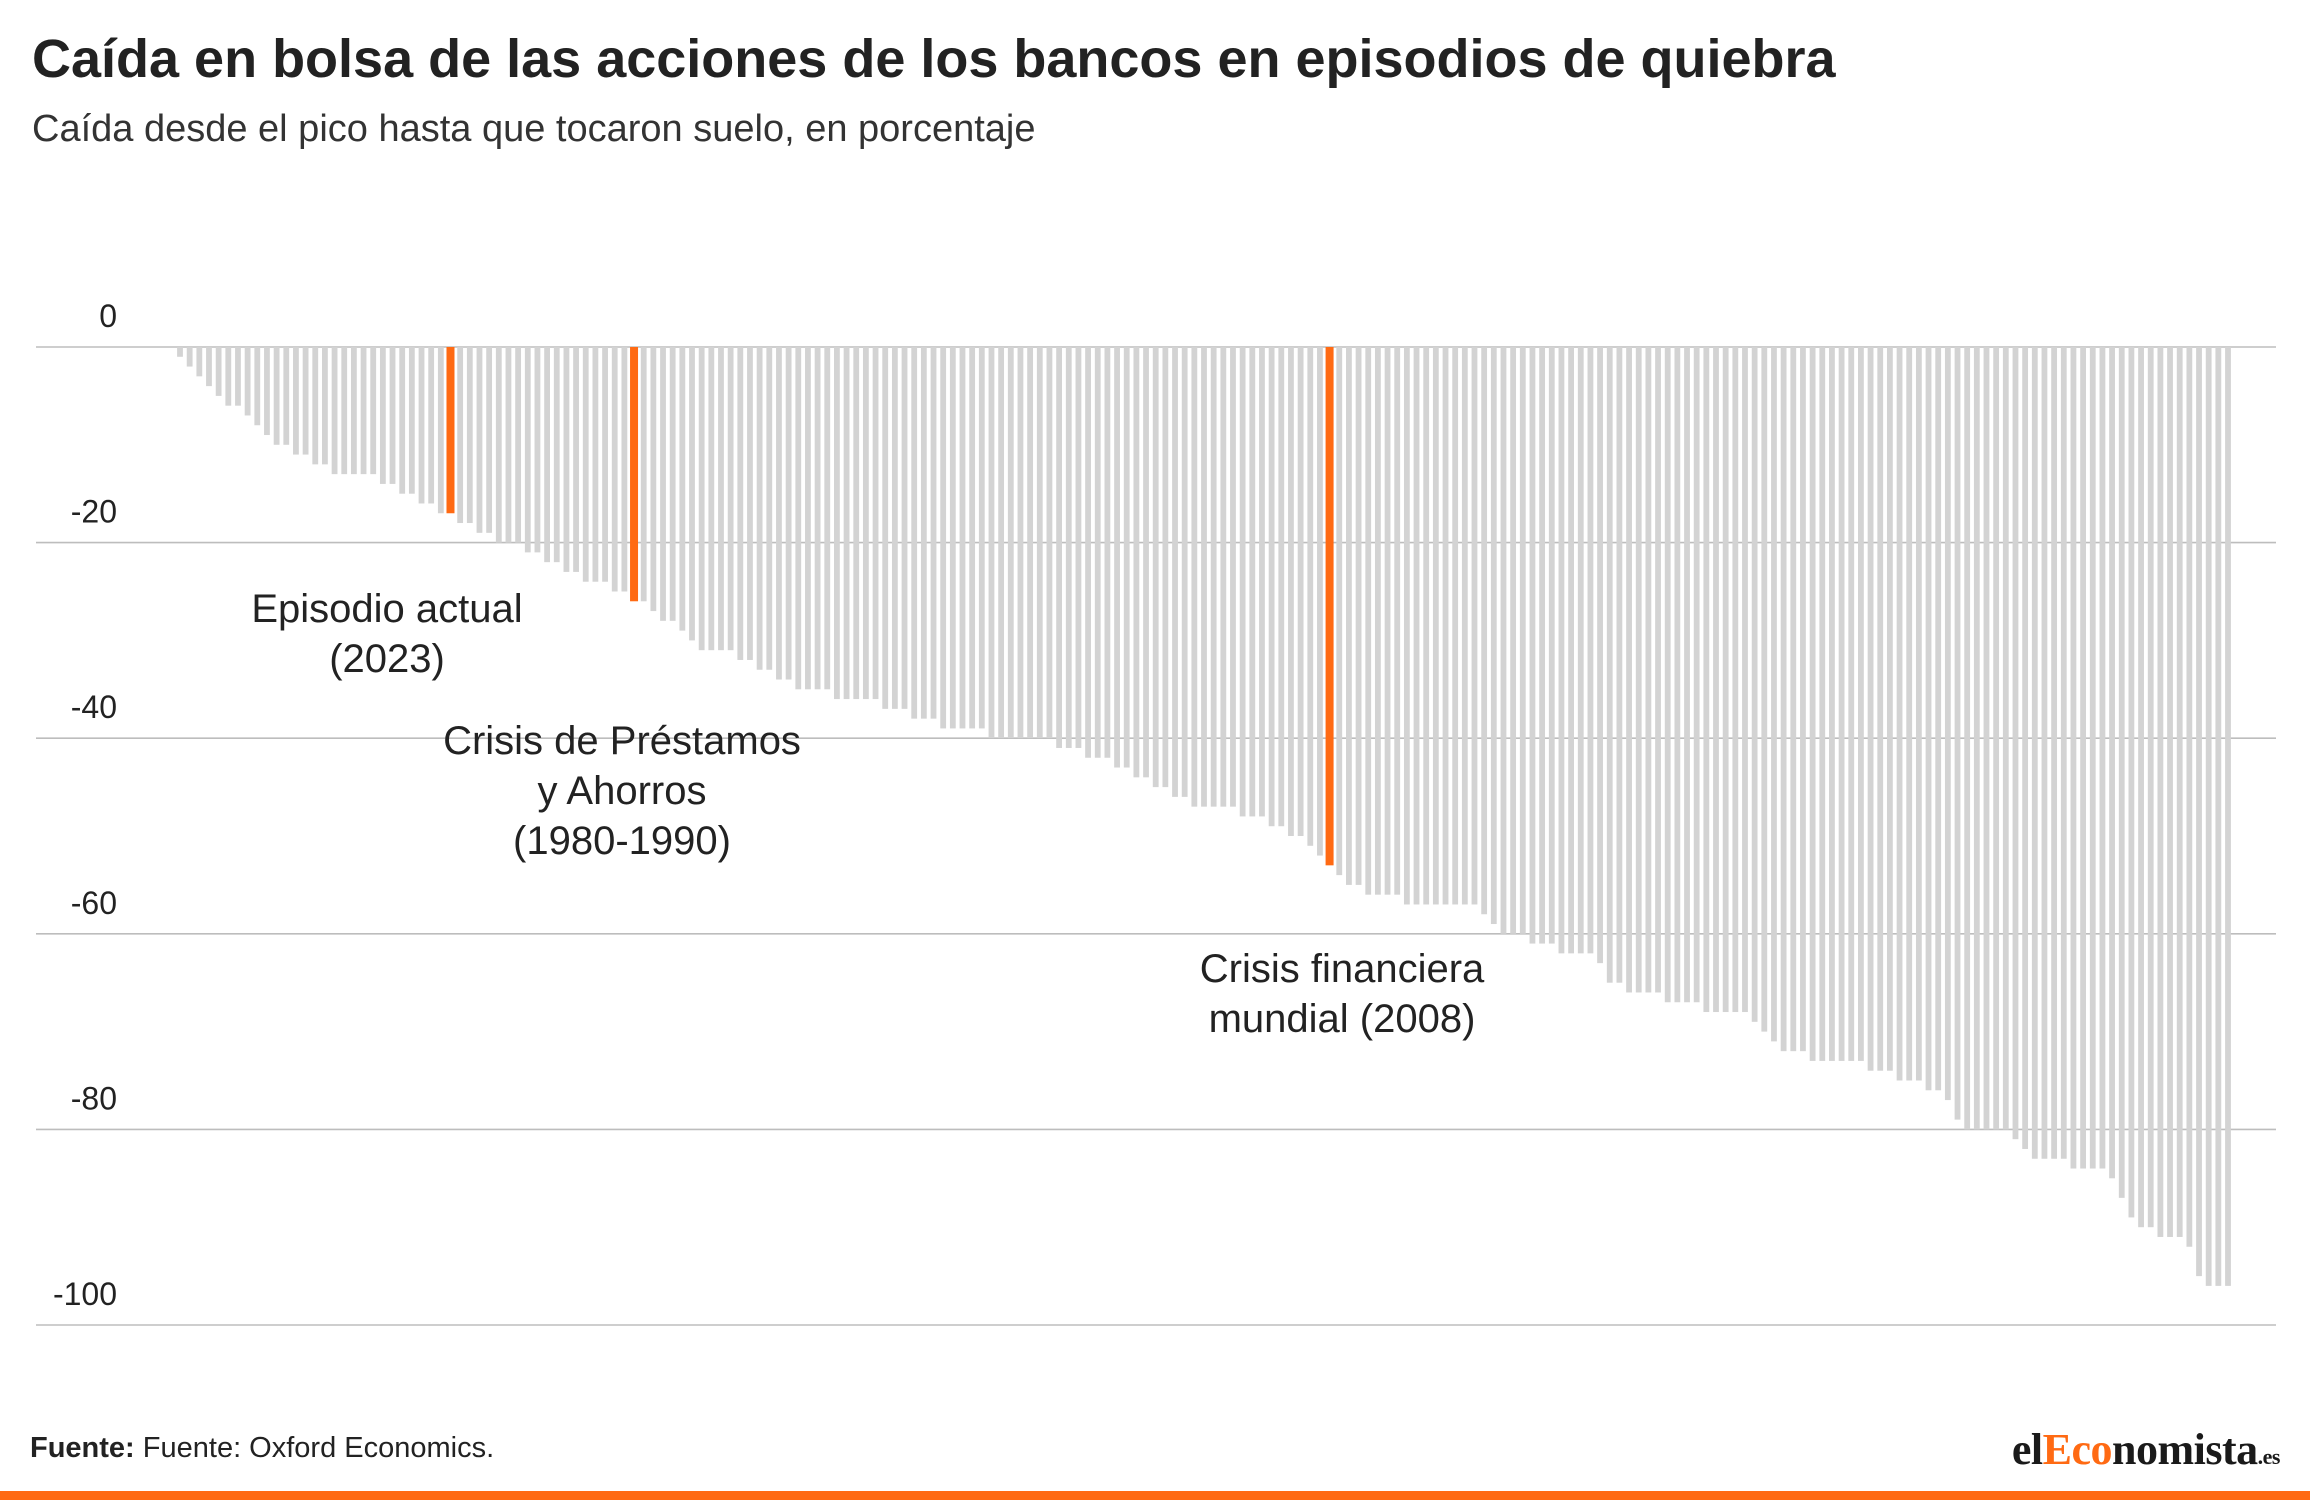 Image resolution: width=2310 pixels, height=1500 pixels. What do you see at coordinates (387, 659) in the screenshot?
I see `annotation-label: (2023)` at bounding box center [387, 659].